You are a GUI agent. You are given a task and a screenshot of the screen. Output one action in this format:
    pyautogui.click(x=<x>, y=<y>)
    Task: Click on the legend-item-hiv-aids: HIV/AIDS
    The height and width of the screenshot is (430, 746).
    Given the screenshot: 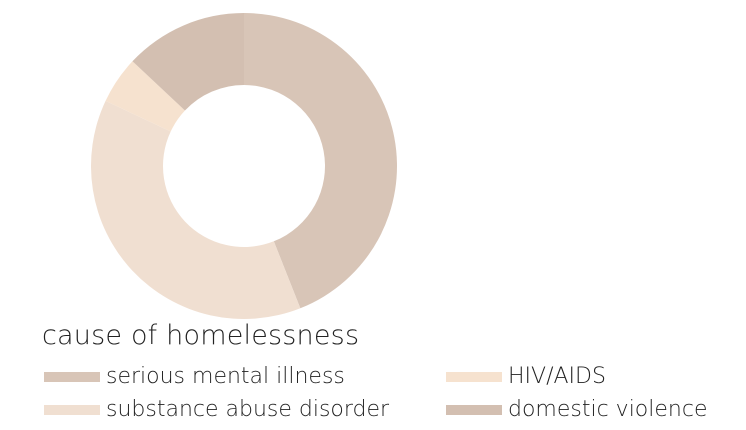 What is the action you would take?
    pyautogui.click(x=526, y=376)
    